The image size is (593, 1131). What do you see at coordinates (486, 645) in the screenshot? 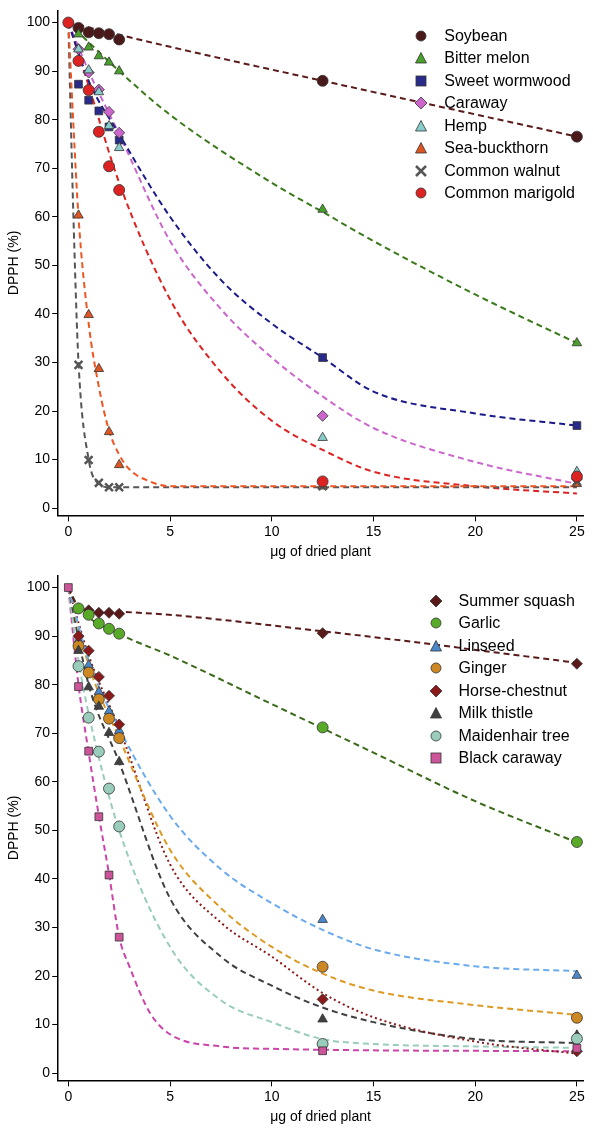
I see `legend-label: Linseed` at bounding box center [486, 645].